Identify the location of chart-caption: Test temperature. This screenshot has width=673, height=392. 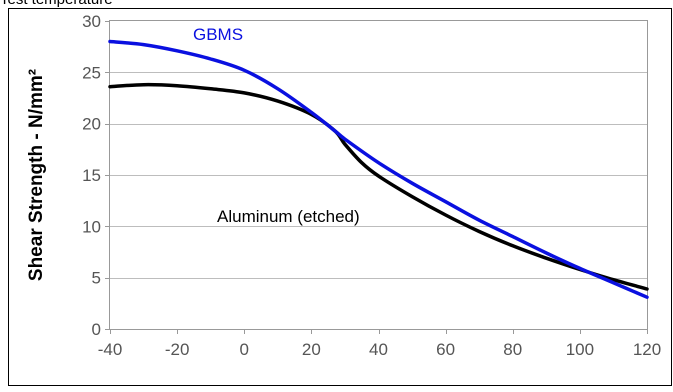
(56, 4).